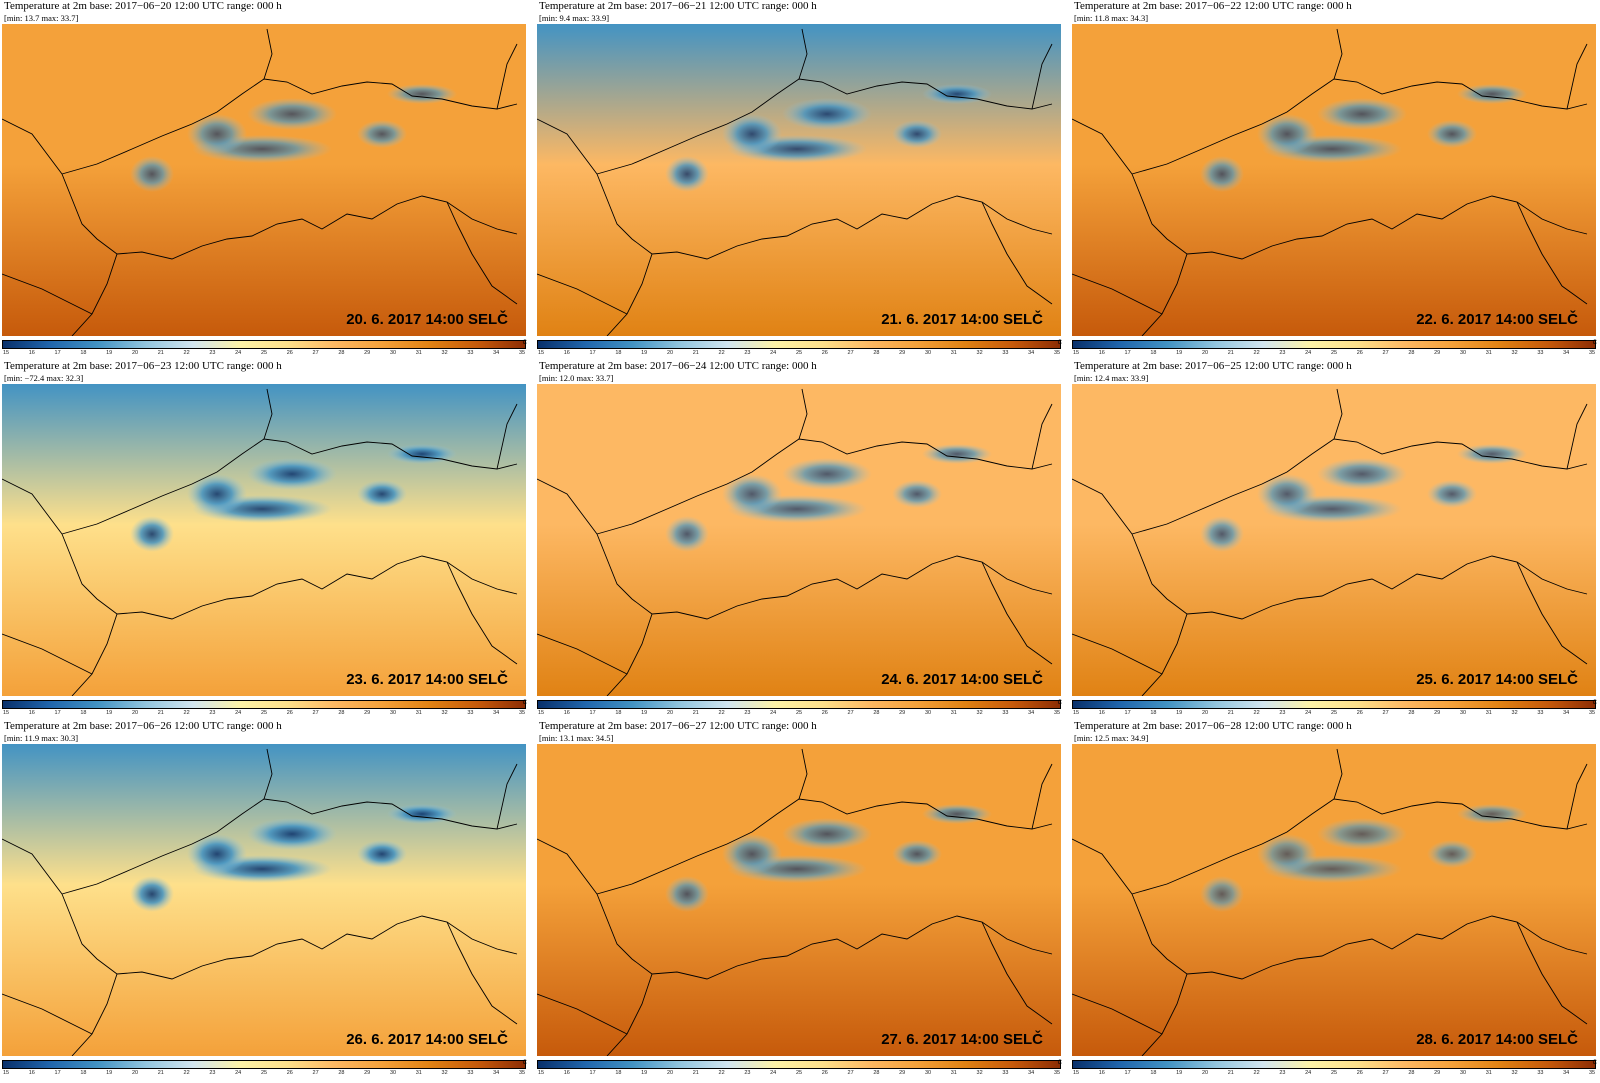  Describe the element at coordinates (576, 378) in the screenshot. I see `panel-range: [min: 12.0 max: 33.7]` at that location.